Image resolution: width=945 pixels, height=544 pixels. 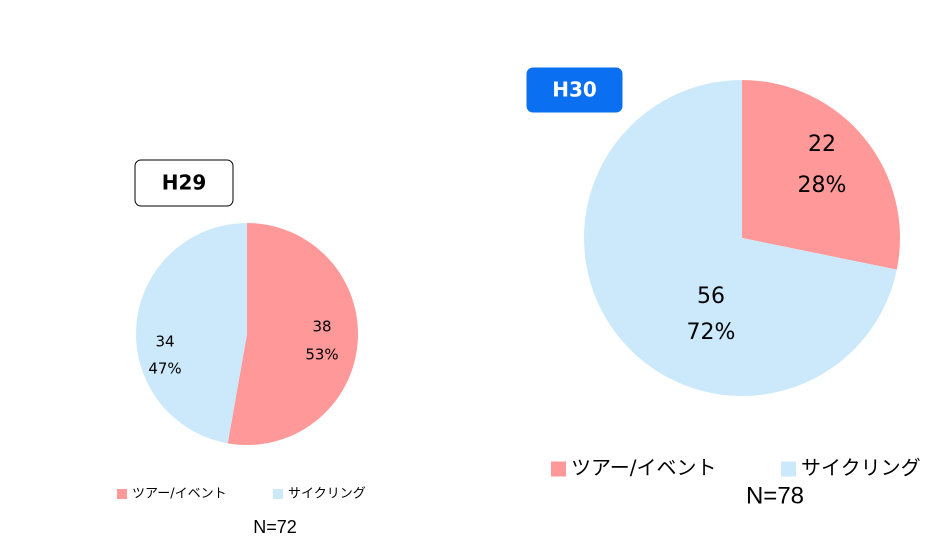 What do you see at coordinates (164, 369) in the screenshot?
I see `percent-label: 47%` at bounding box center [164, 369].